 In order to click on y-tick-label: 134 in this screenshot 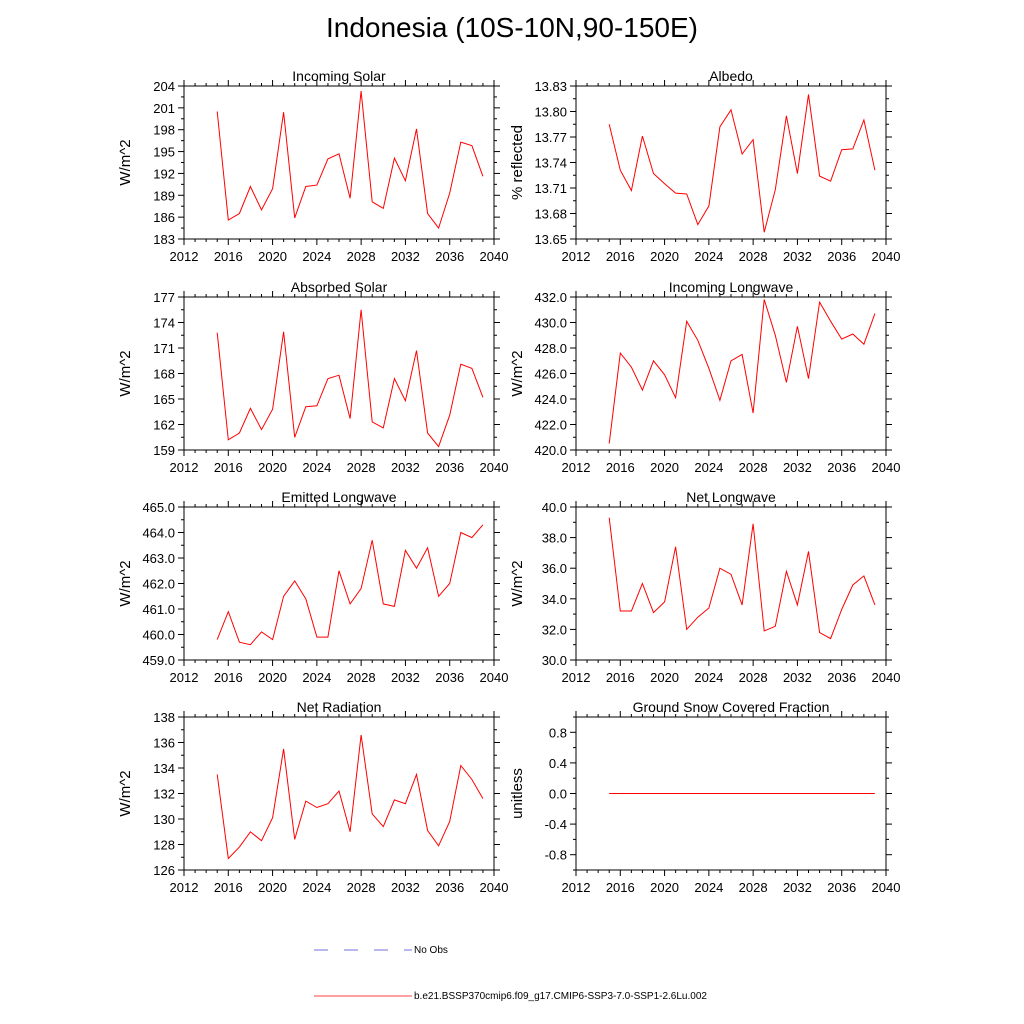, I will do `click(164, 768)`.